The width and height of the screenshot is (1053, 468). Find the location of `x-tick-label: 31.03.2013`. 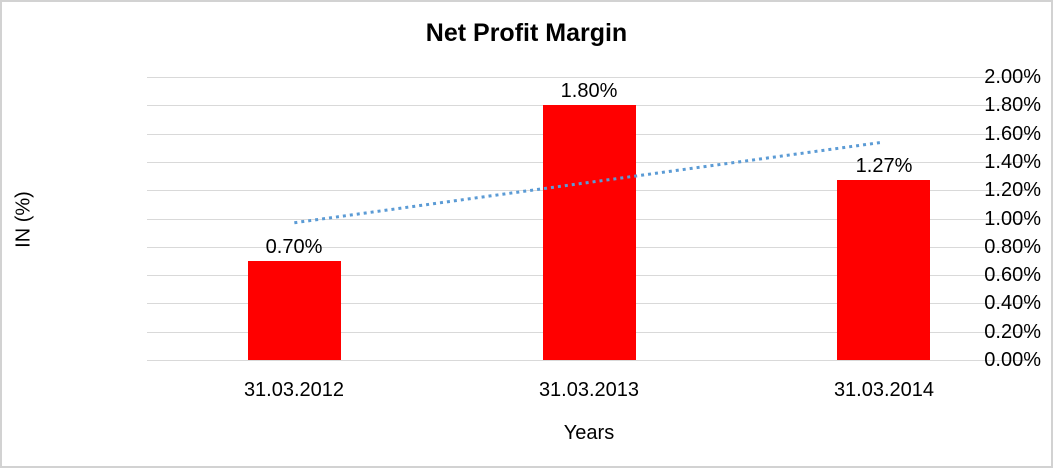

x-tick-label: 31.03.2013 is located at coordinates (589, 390).